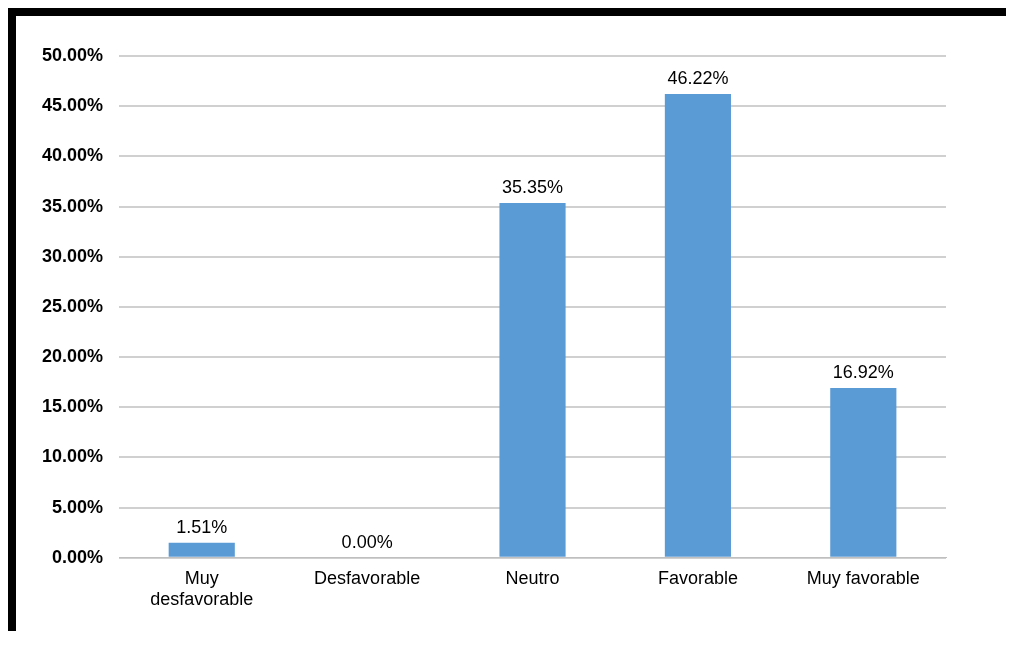 The width and height of the screenshot is (1021, 649). Describe the element at coordinates (72, 54) in the screenshot. I see `y-tick-label: 50.00%` at that location.